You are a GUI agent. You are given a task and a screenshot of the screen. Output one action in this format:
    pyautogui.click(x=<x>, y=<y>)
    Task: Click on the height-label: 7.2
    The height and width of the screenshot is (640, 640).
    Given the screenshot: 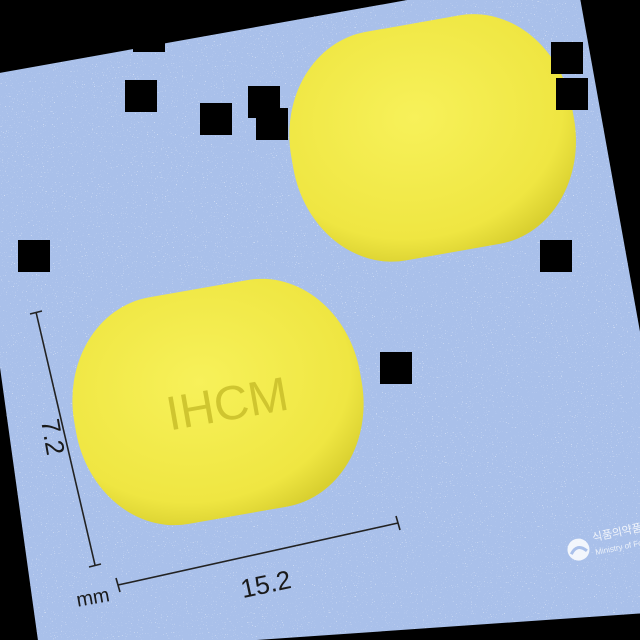 What is the action you would take?
    pyautogui.click(x=53, y=436)
    